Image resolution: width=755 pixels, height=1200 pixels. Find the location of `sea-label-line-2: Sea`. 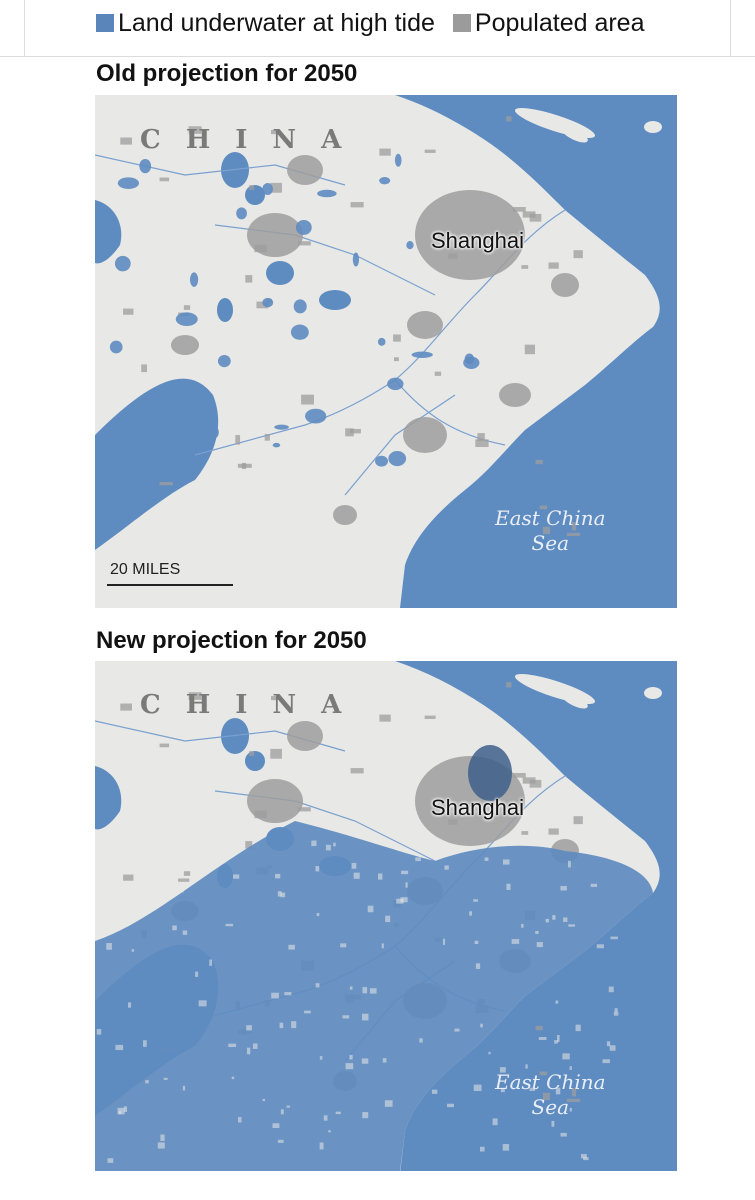

sea-label-line-2: Sea is located at coordinates (550, 1107).